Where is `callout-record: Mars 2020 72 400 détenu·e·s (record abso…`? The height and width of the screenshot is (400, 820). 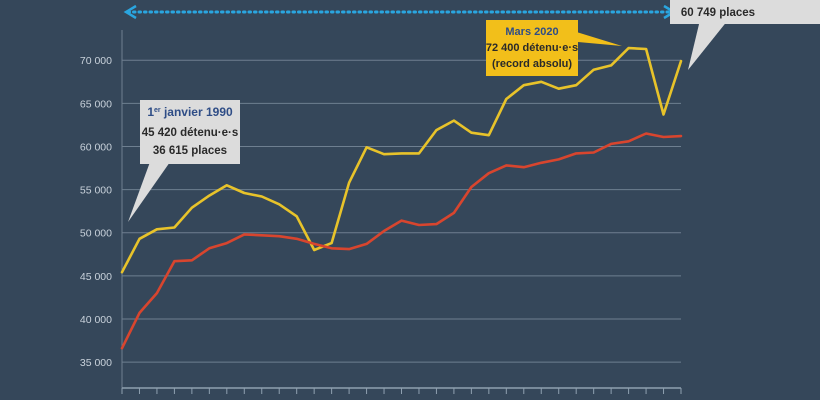 callout-record: Mars 2020 72 400 détenu·e·s (record abso… is located at coordinates (554, 48).